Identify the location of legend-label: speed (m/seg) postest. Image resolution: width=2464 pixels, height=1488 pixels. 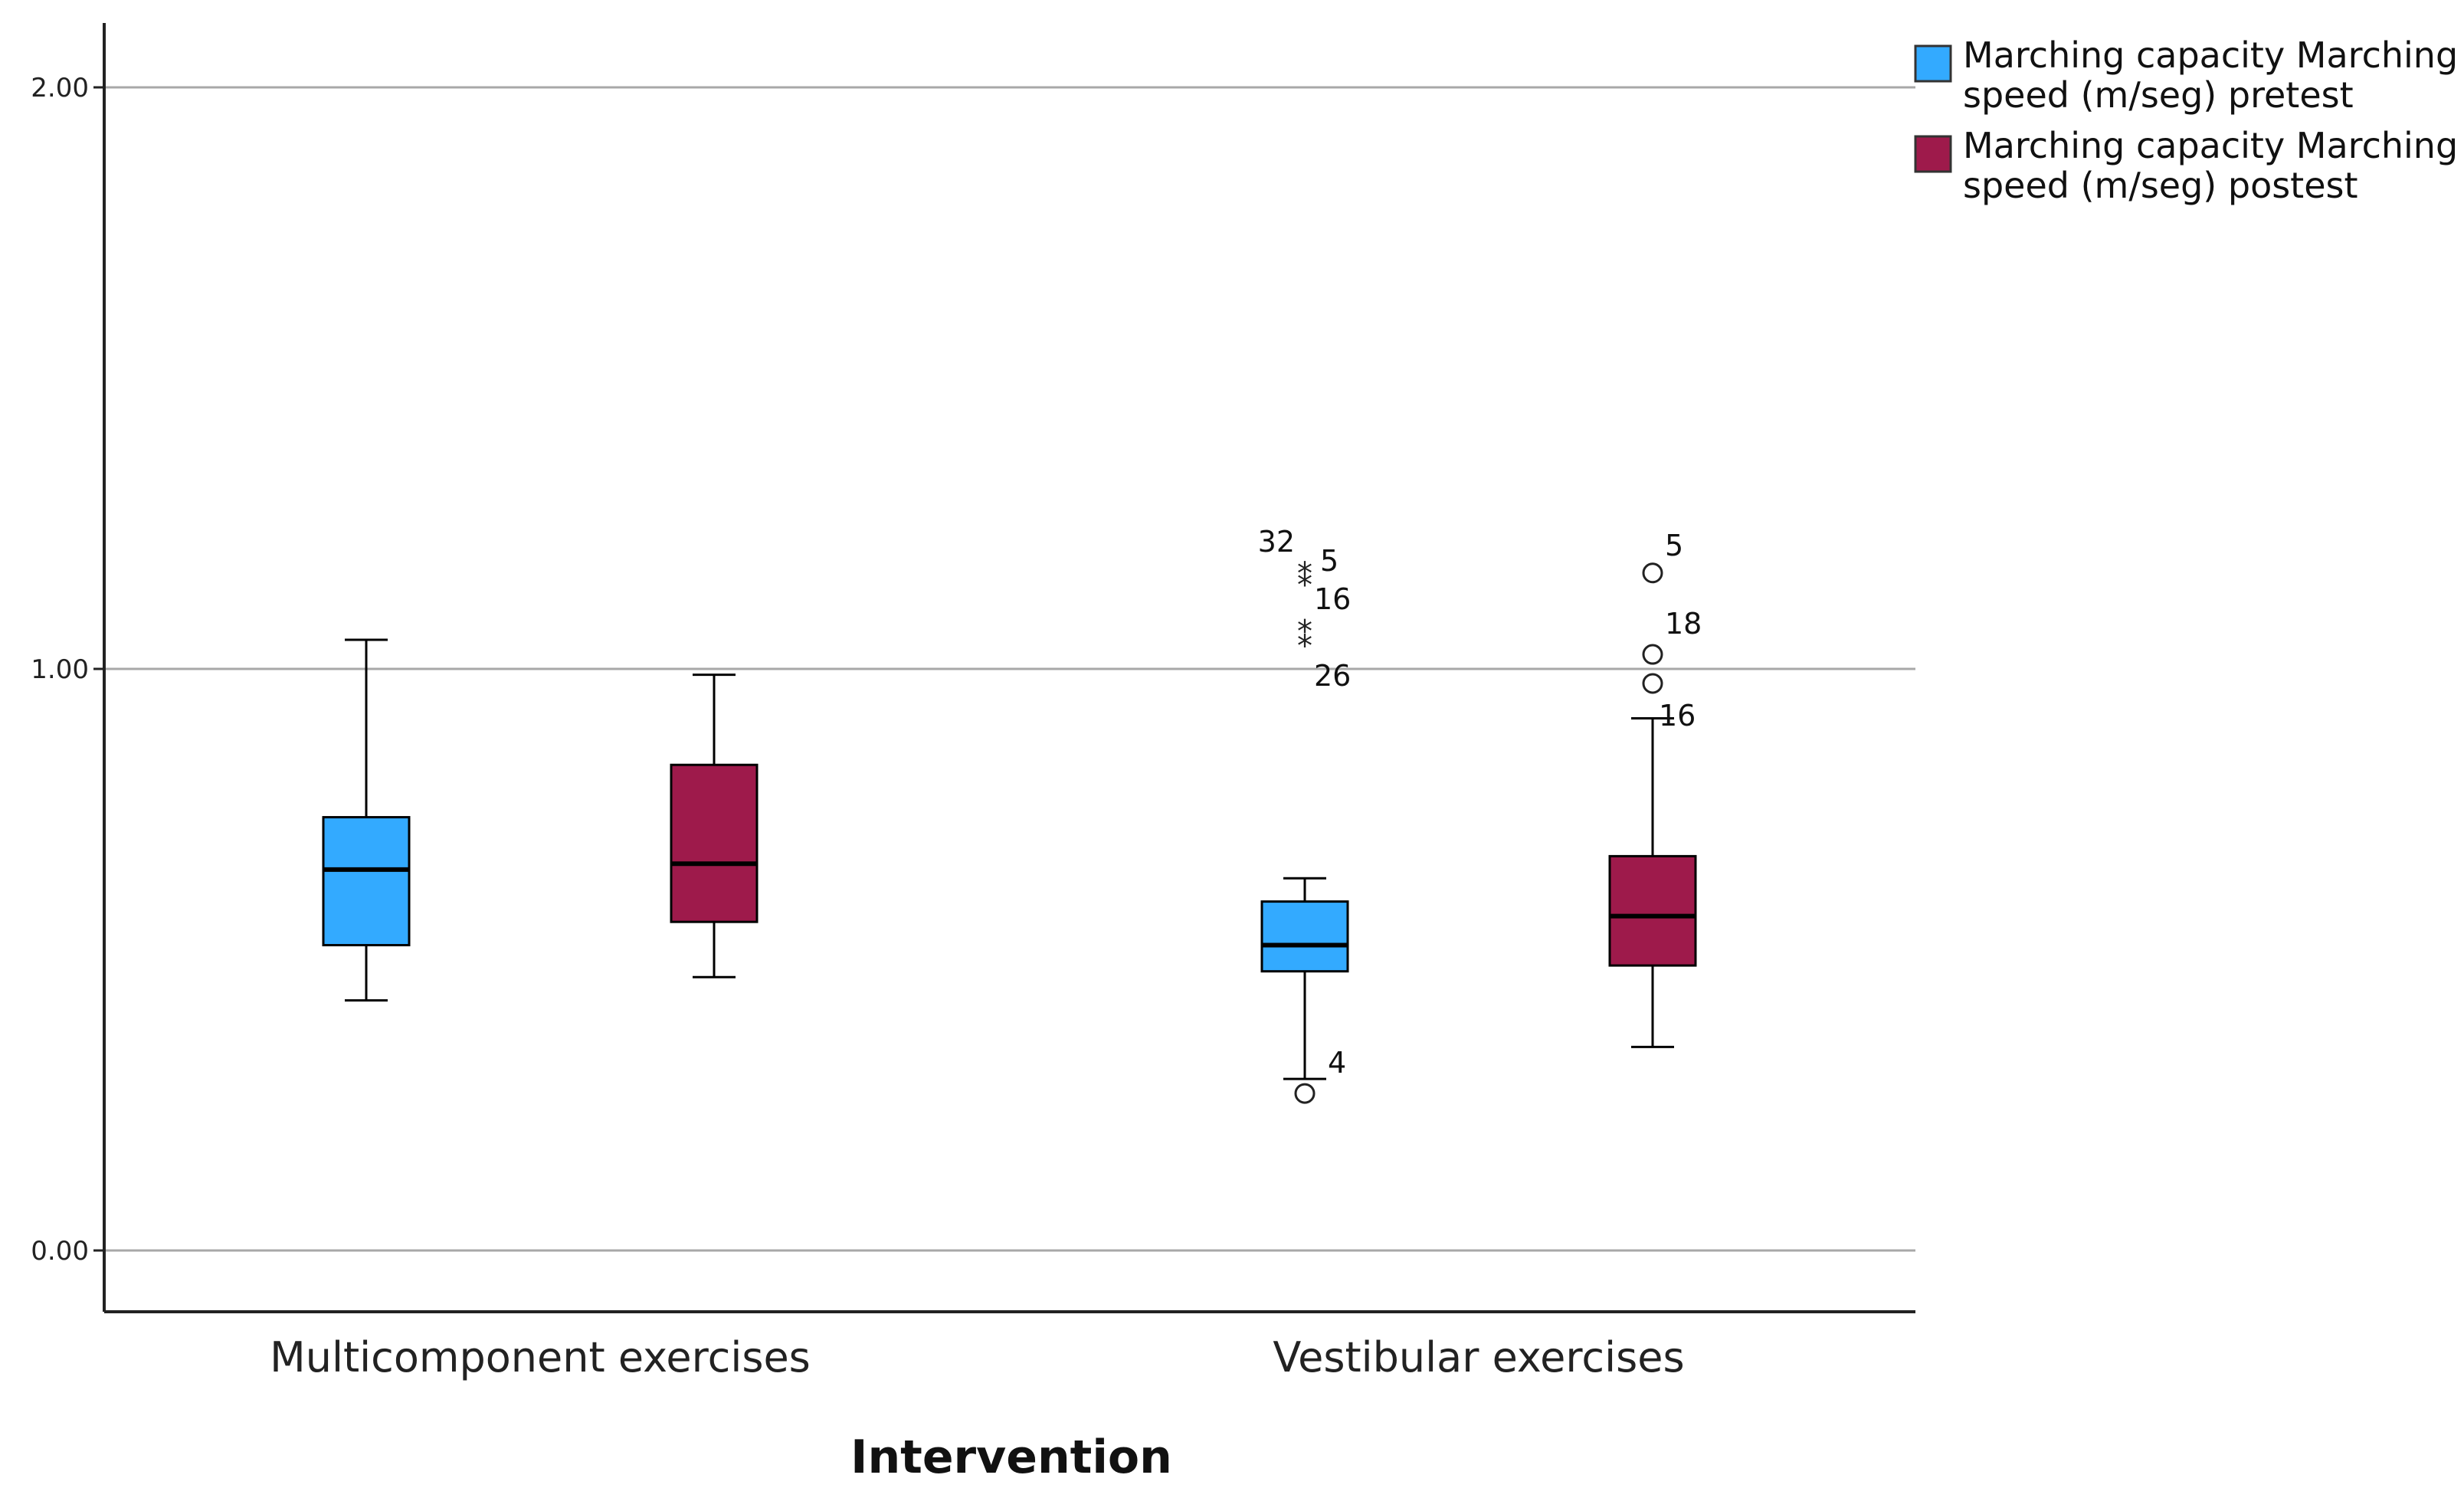
(2160, 185).